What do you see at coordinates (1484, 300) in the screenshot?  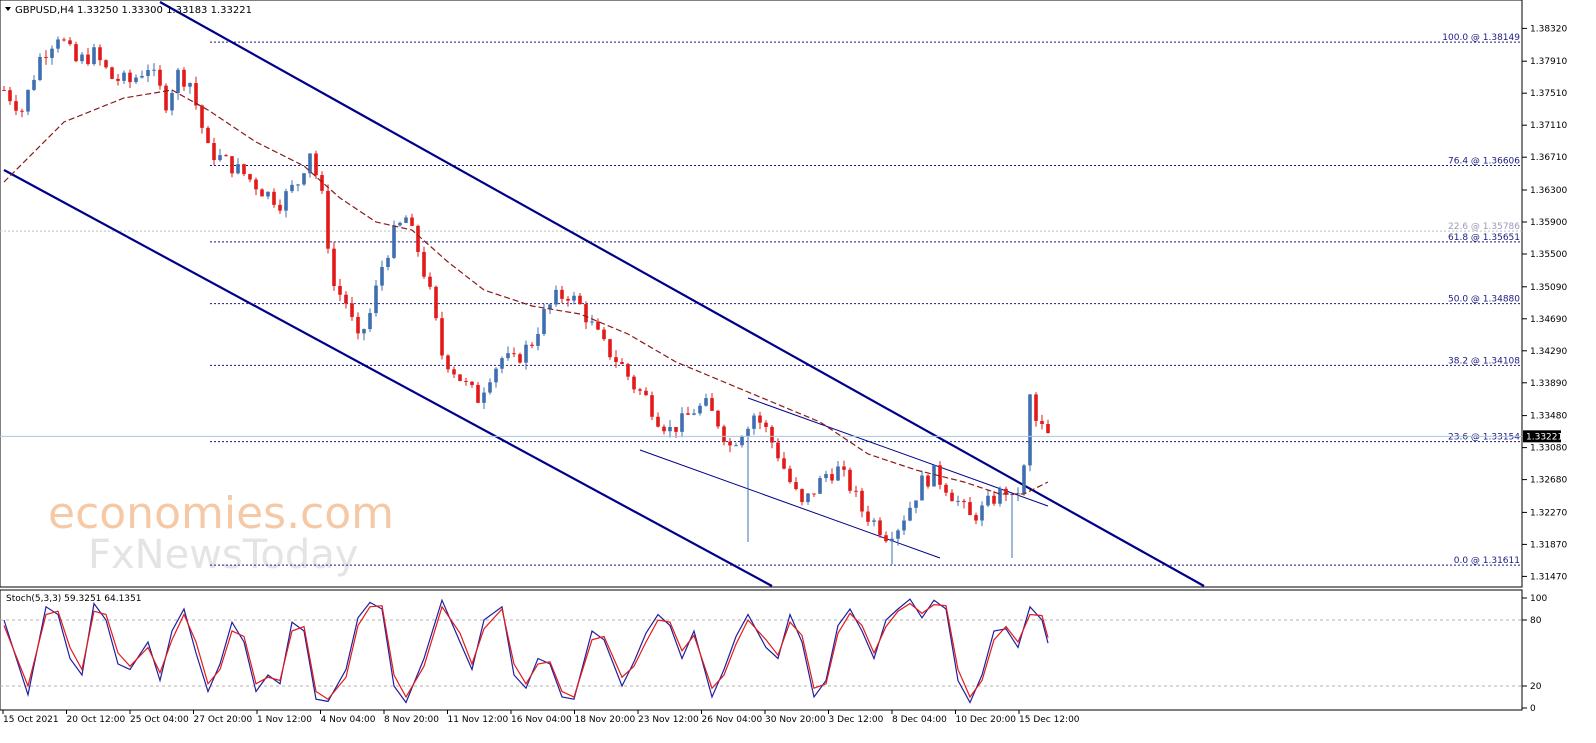 I see `fib-label: 50.0 @ 1.34880` at bounding box center [1484, 300].